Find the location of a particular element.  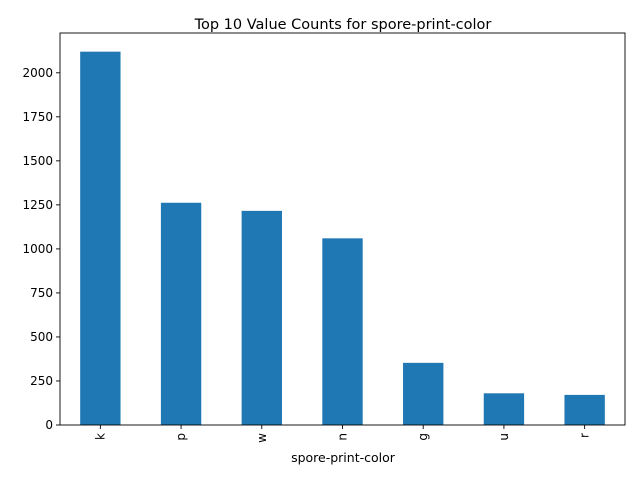

y-tick-label: 1000 is located at coordinates (37, 249).